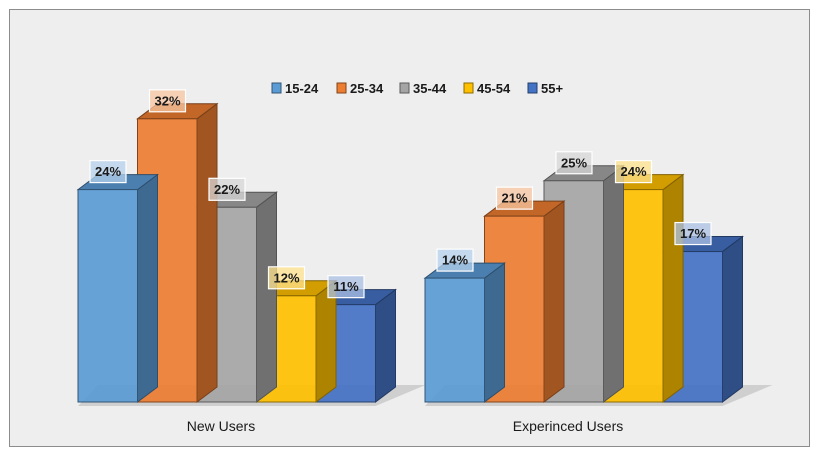 The image size is (822, 458). I want to click on legend-item-15-24: 15-24, so click(295, 88).